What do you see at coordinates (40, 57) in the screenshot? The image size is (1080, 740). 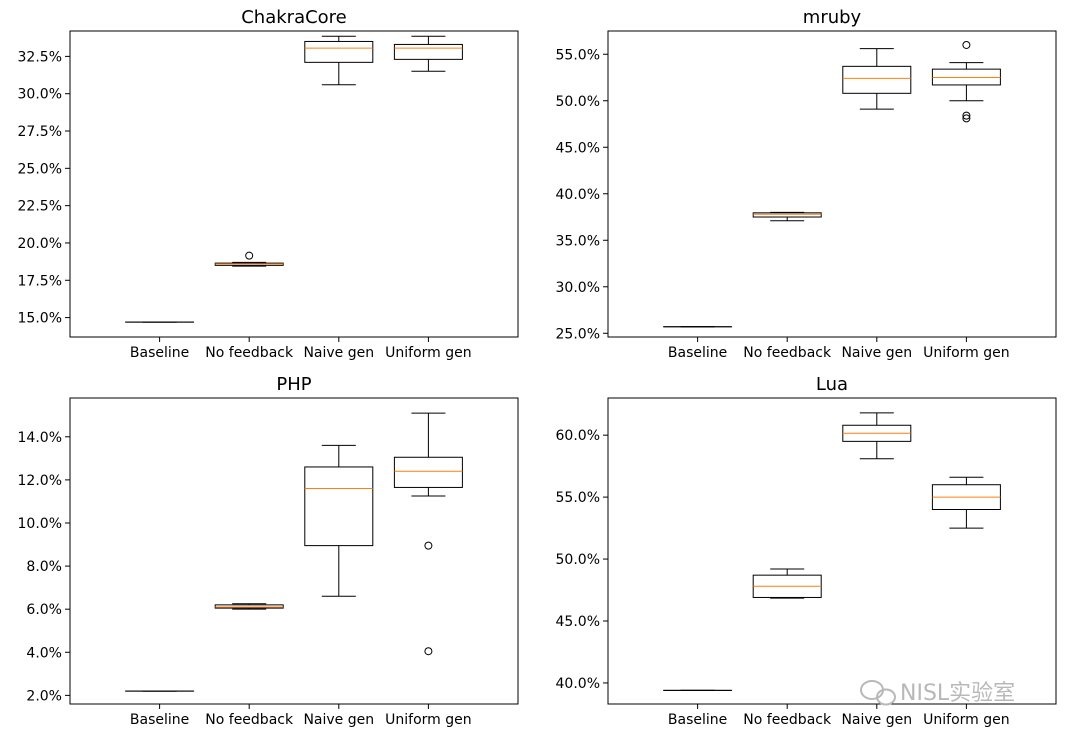 I see `y-tick-label: 32.5%` at bounding box center [40, 57].